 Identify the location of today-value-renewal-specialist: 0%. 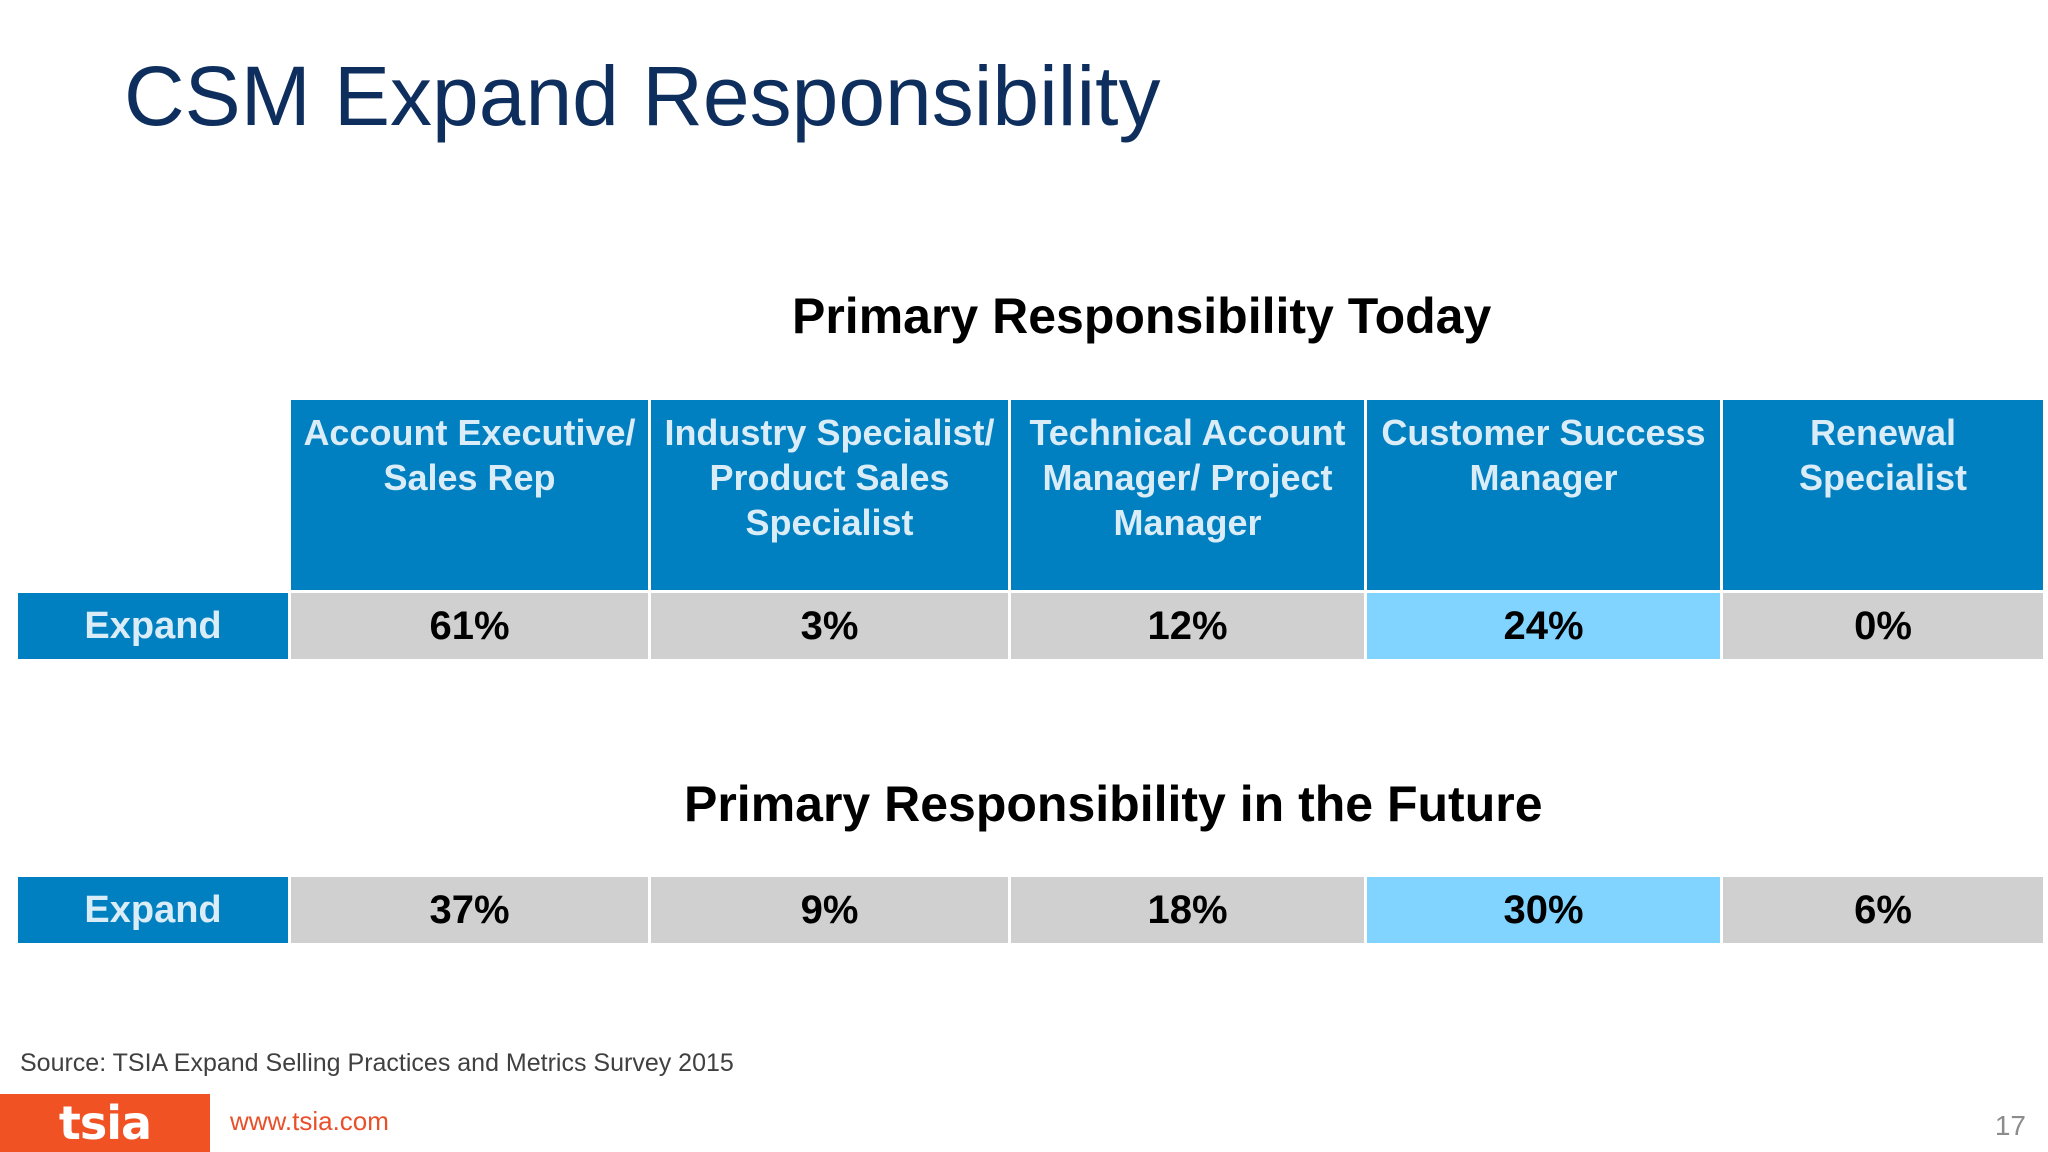
(1883, 626).